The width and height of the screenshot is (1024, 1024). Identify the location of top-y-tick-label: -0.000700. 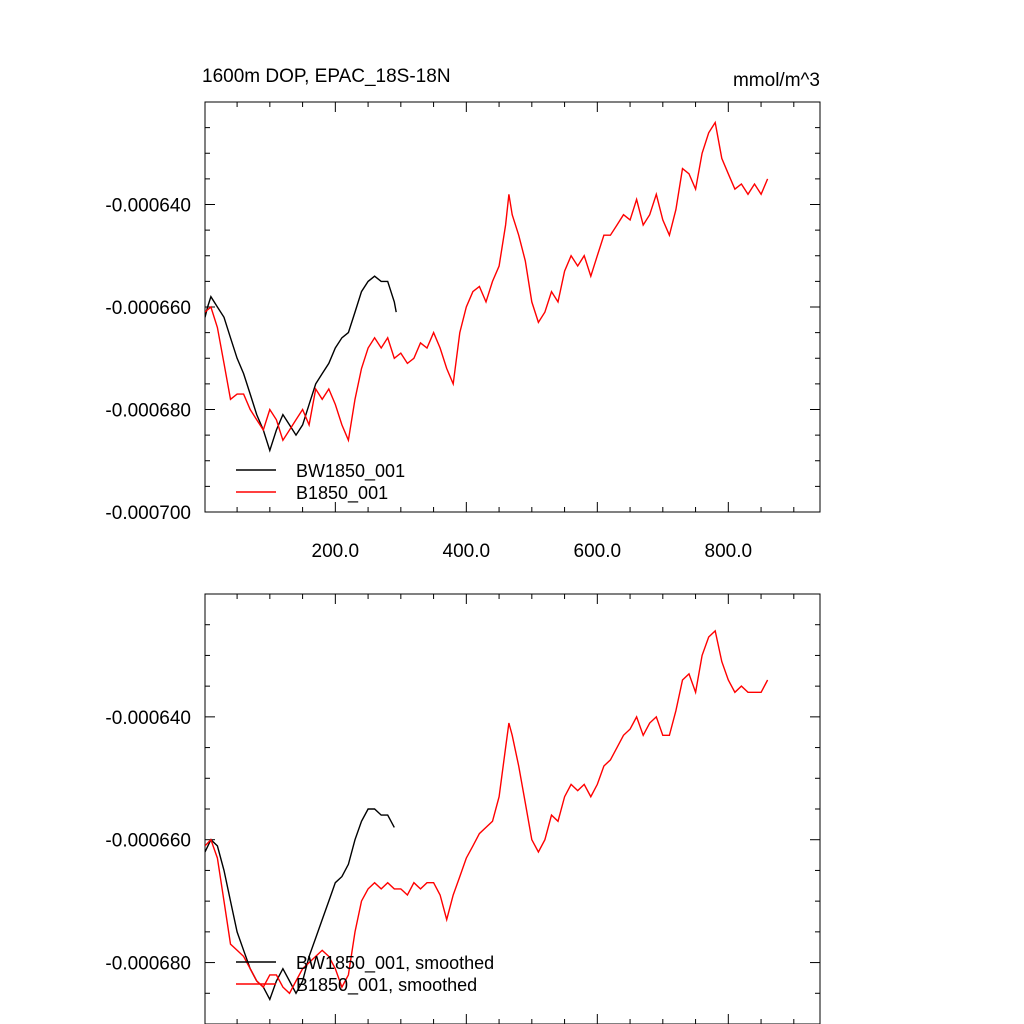
(148, 513).